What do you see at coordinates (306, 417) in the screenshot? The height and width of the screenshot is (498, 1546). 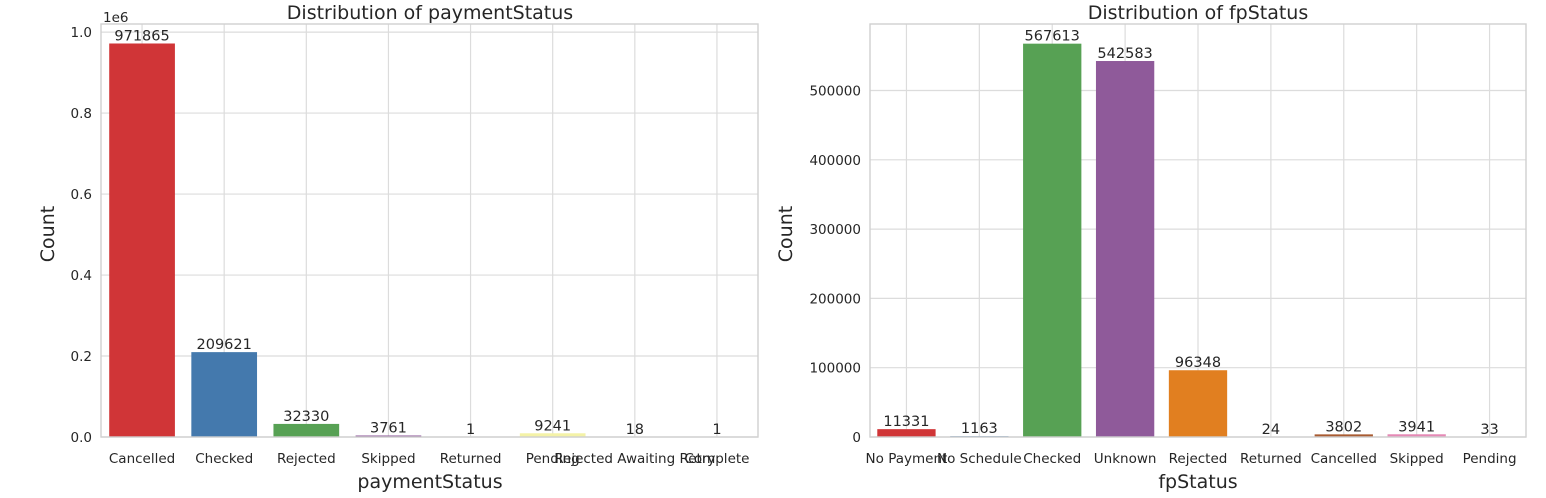 I see `bar-value-label: 32330` at bounding box center [306, 417].